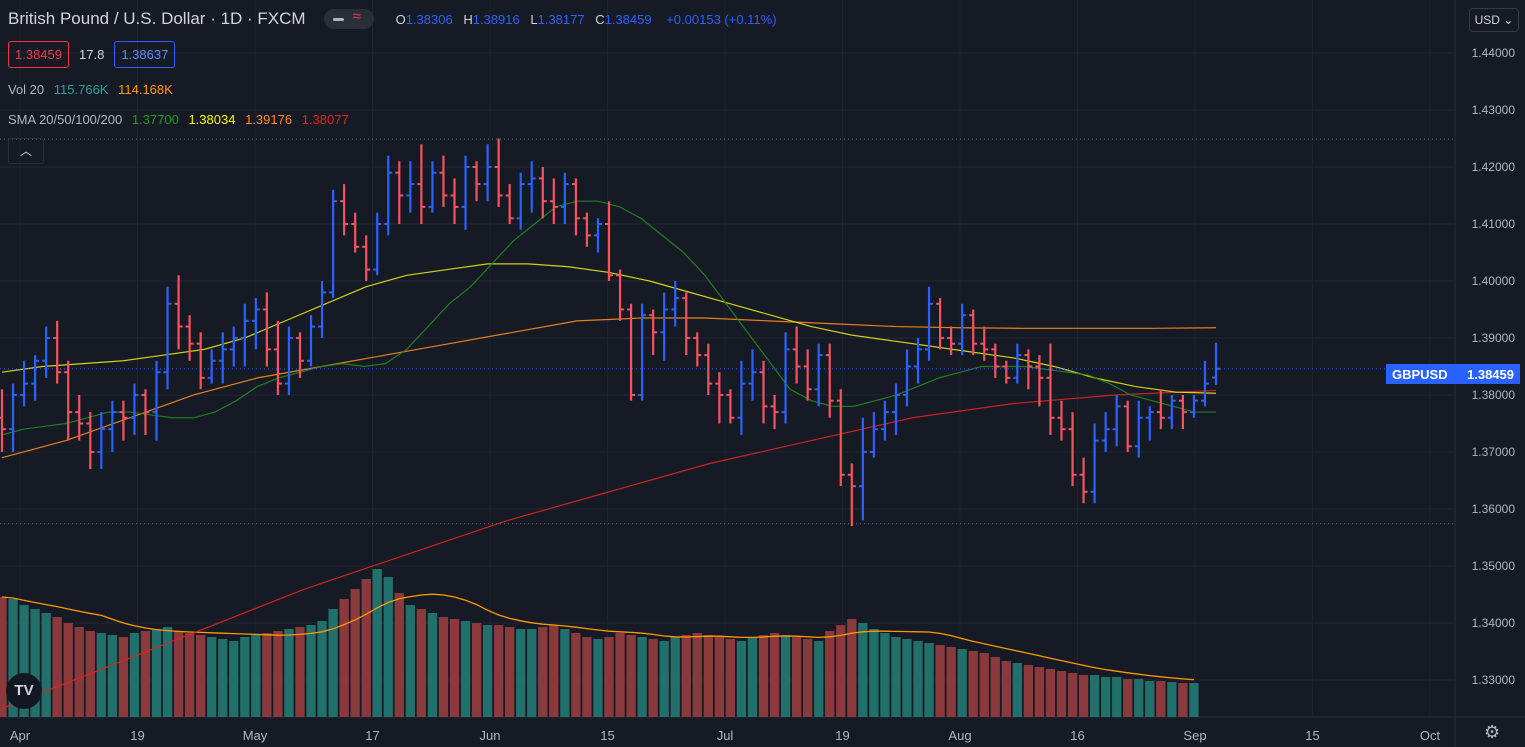  I want to click on sma20-value: 1.37700, so click(155, 119).